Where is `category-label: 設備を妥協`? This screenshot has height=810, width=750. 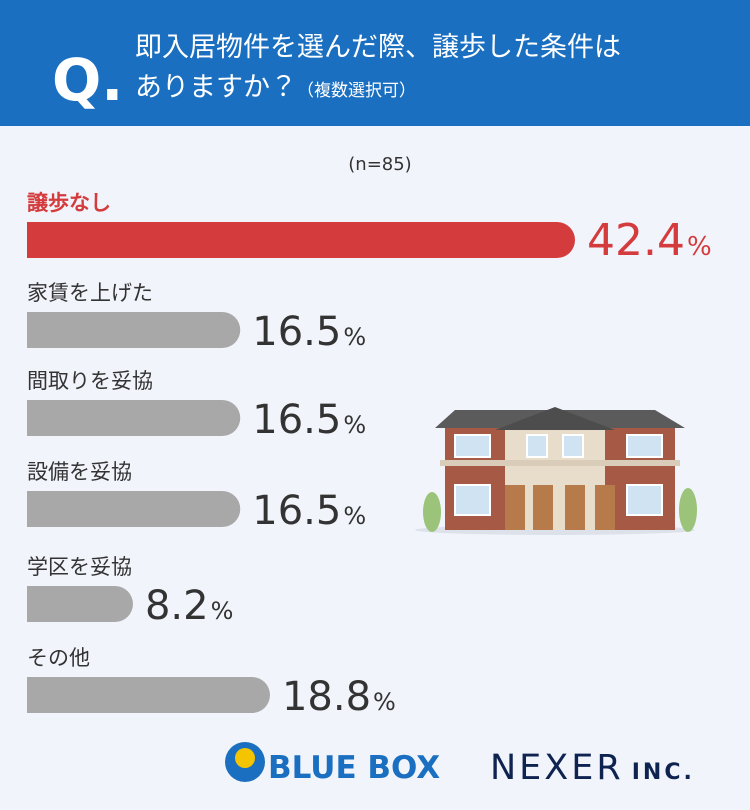 category-label: 設備を妥協 is located at coordinates (79, 472).